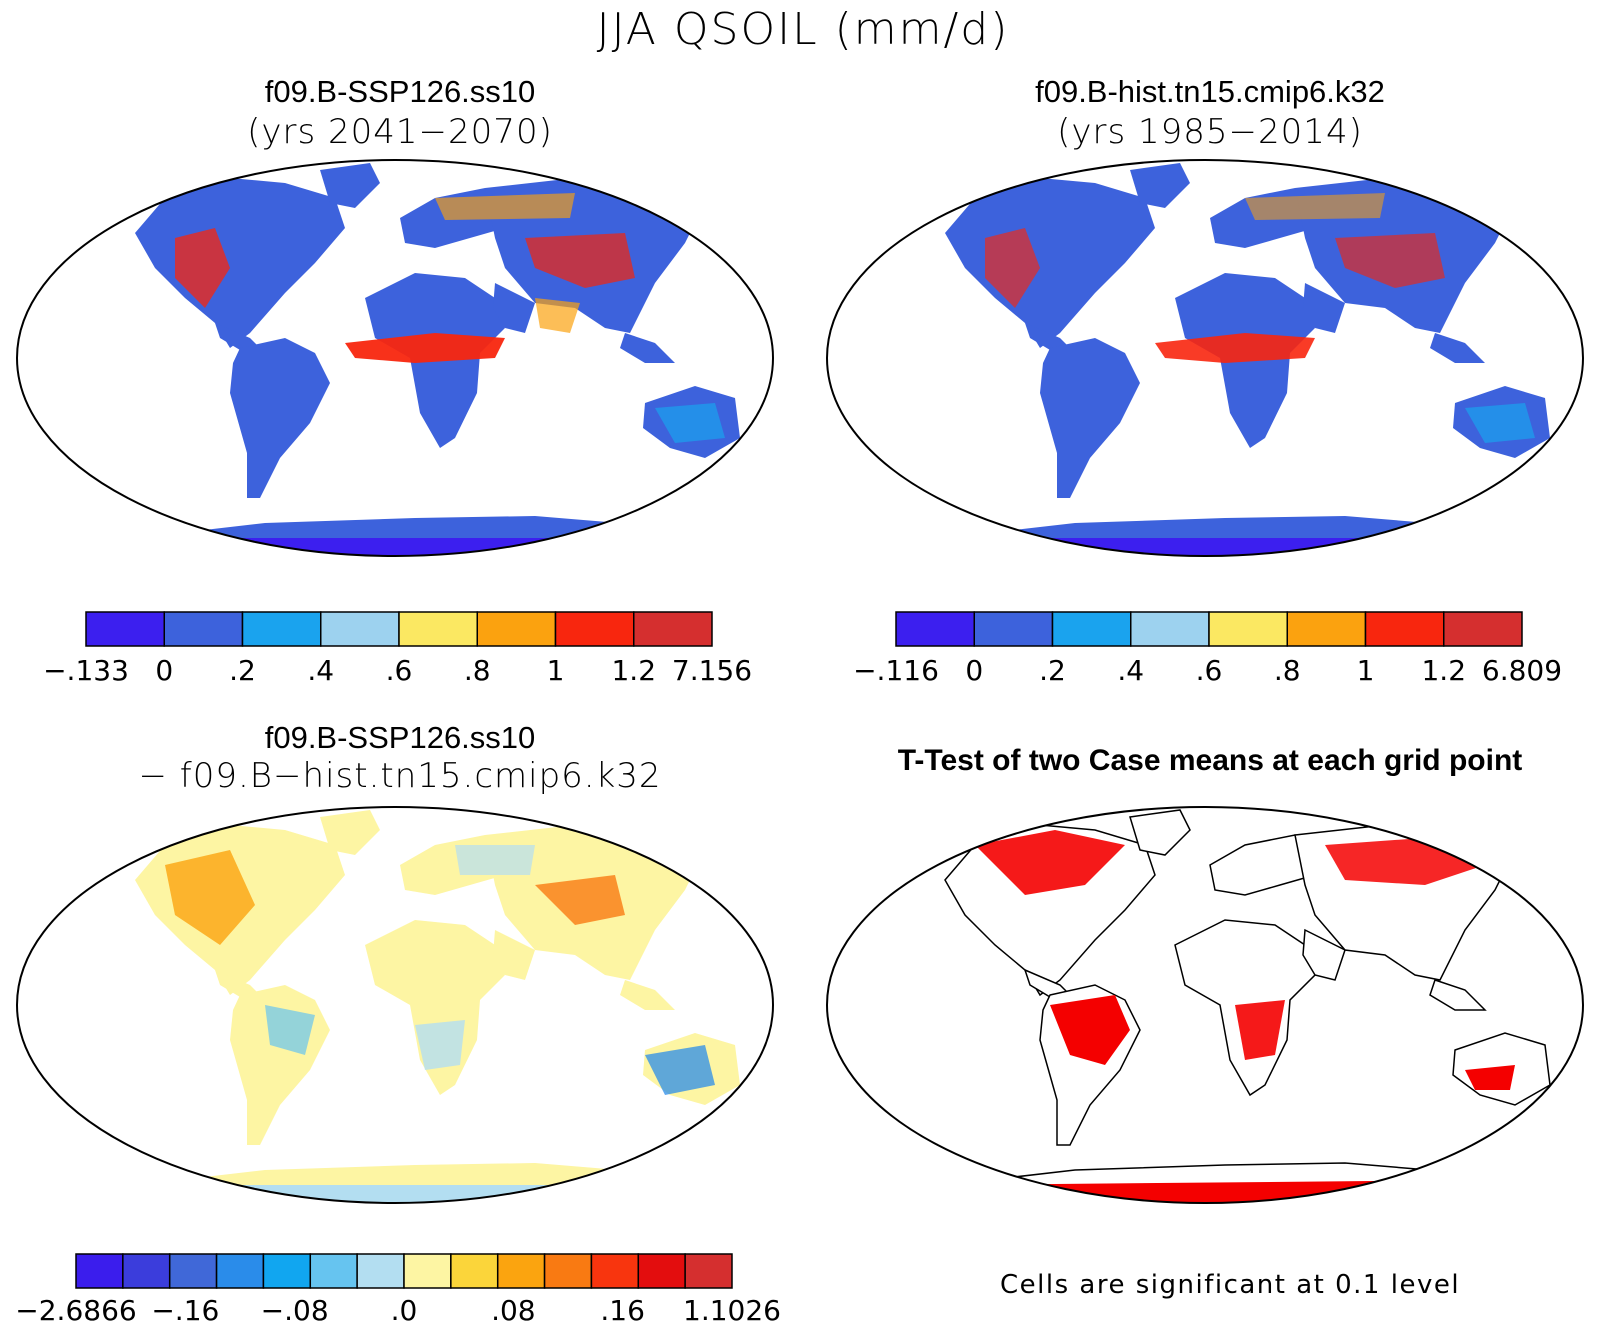  Describe the element at coordinates (477, 670) in the screenshot. I see `colorbar-1-label: .8` at that location.